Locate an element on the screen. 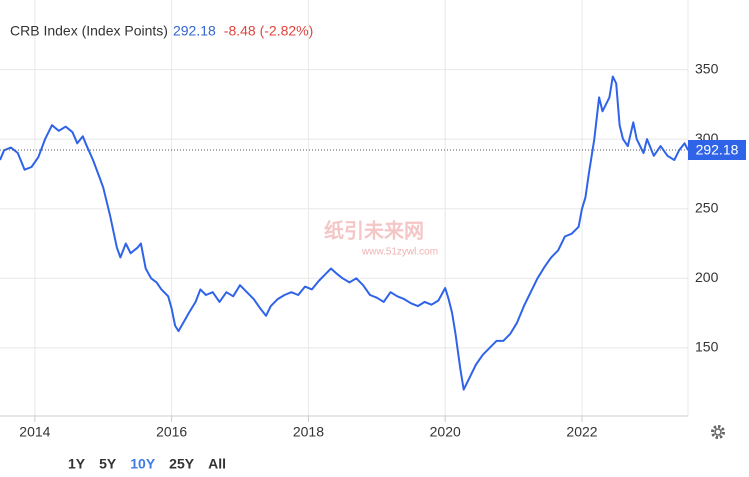 This screenshot has width=749, height=477. y-tick-label: 350 is located at coordinates (707, 68).